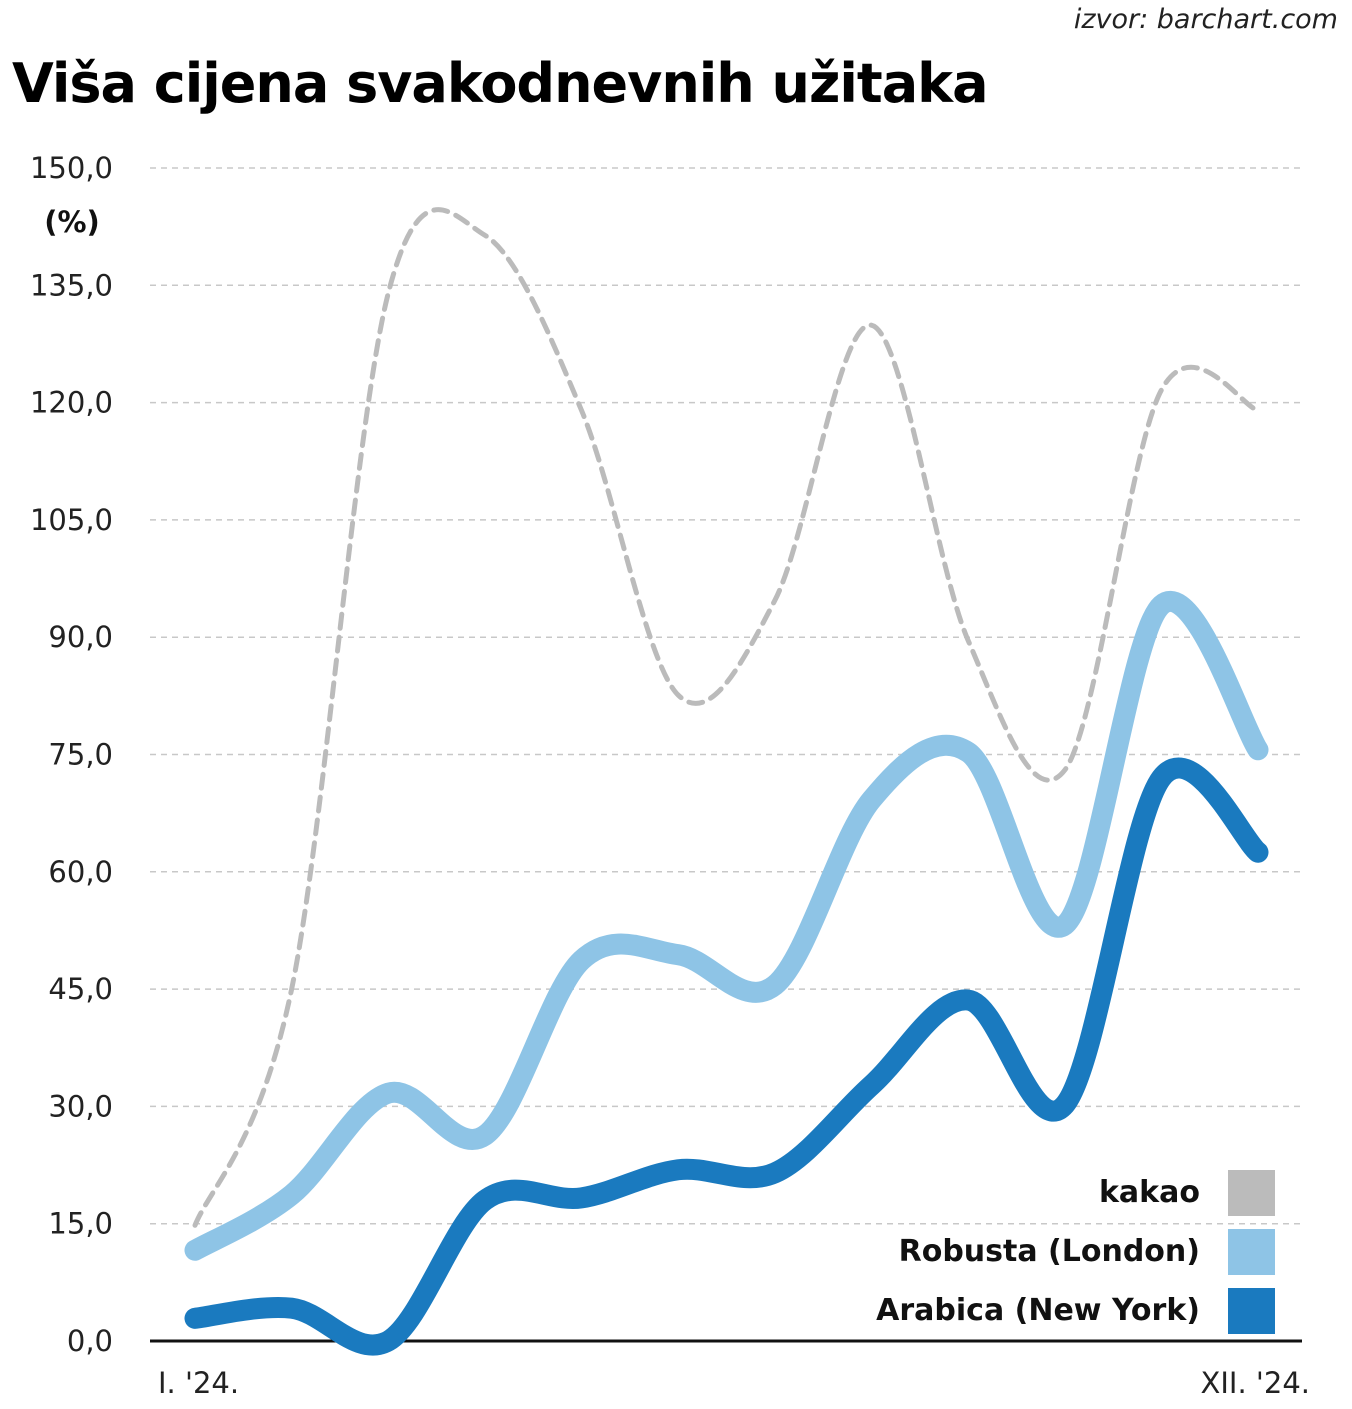 The height and width of the screenshot is (1409, 1352). Describe the element at coordinates (90, 1341) in the screenshot. I see `y-tick-label: 0,0` at that location.